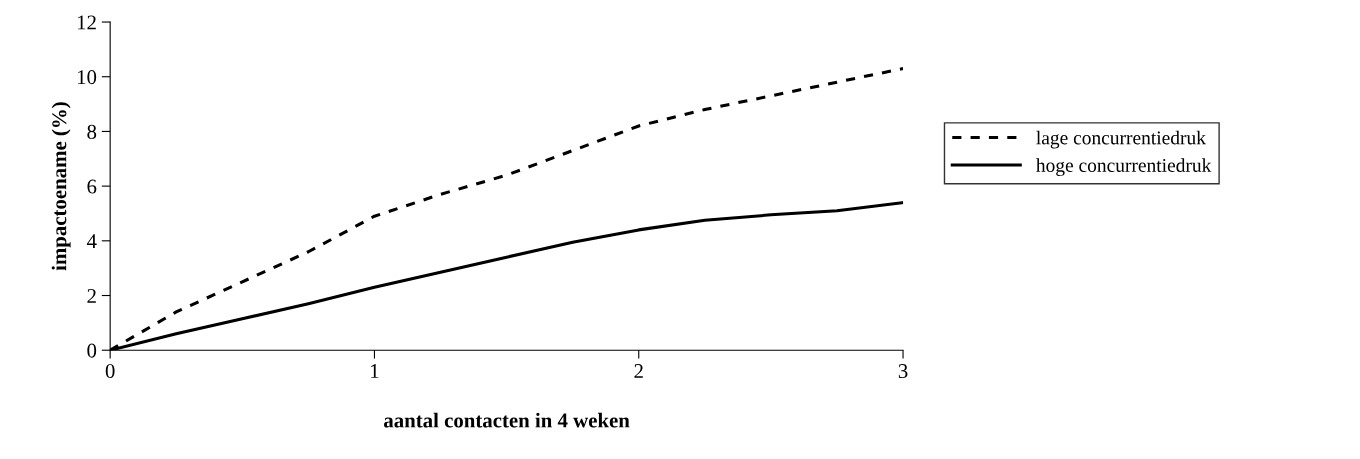  I want to click on x-tick-label: 1, so click(375, 371).